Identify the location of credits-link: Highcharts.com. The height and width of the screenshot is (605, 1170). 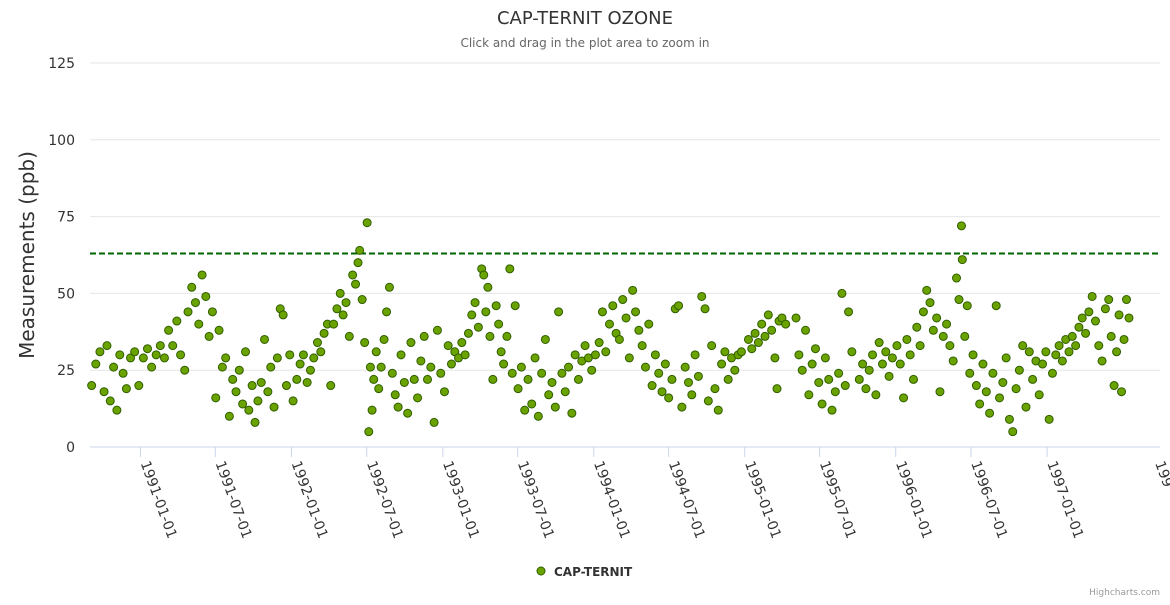
(1124, 593).